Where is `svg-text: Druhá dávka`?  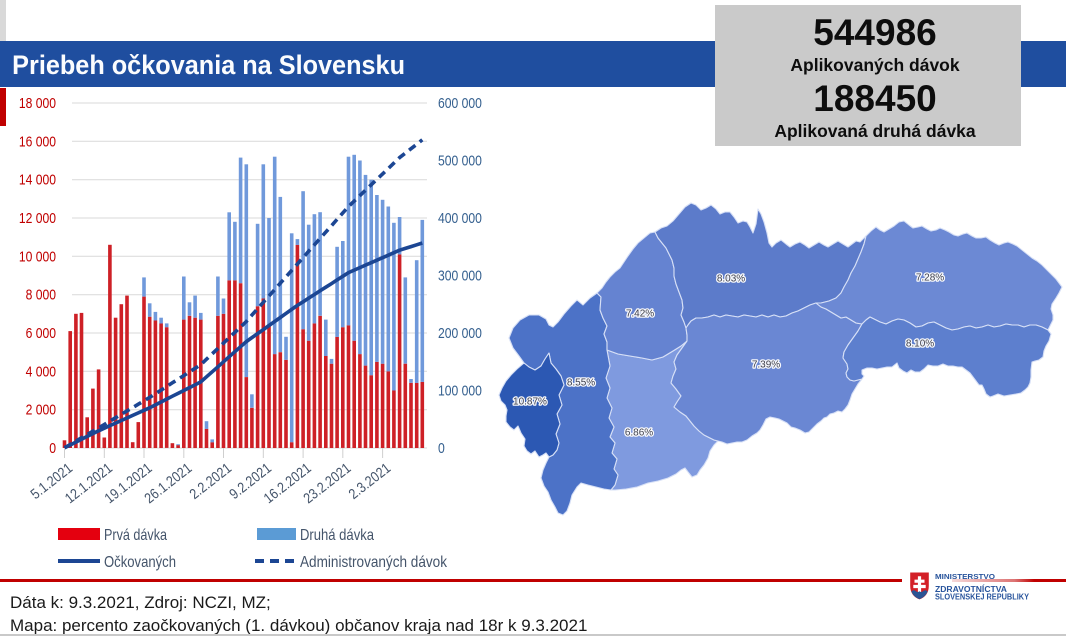 svg-text: Druhá dávka is located at coordinates (337, 535).